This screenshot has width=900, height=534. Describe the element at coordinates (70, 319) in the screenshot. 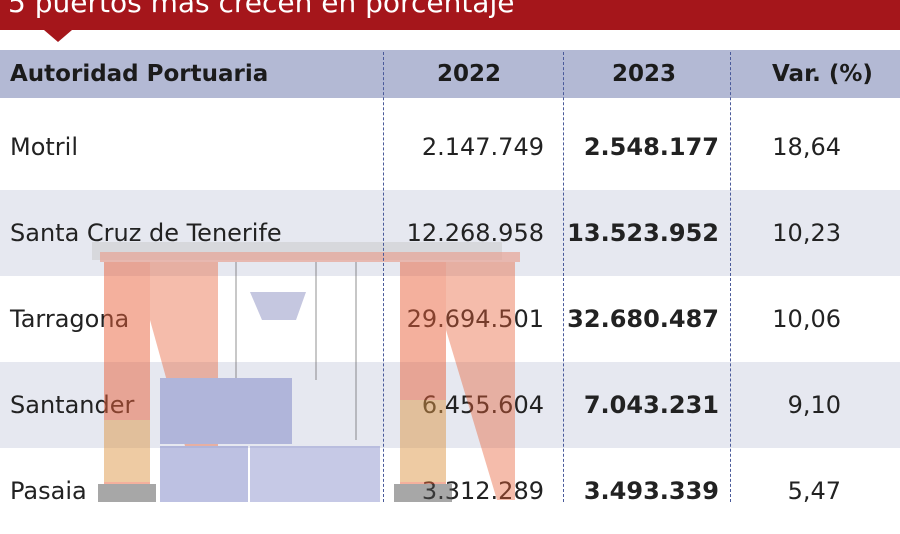

I see `port-name: Tarragona` at that location.